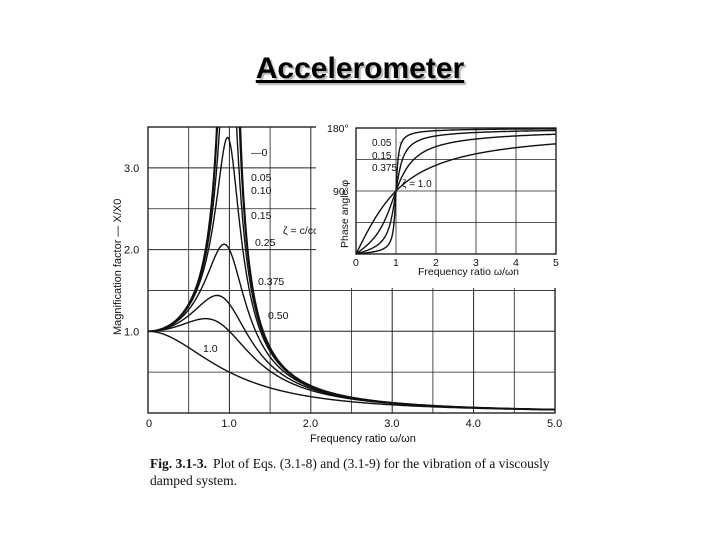  I want to click on zeta-definition-label: ζ = c/cc, so click(300, 231).